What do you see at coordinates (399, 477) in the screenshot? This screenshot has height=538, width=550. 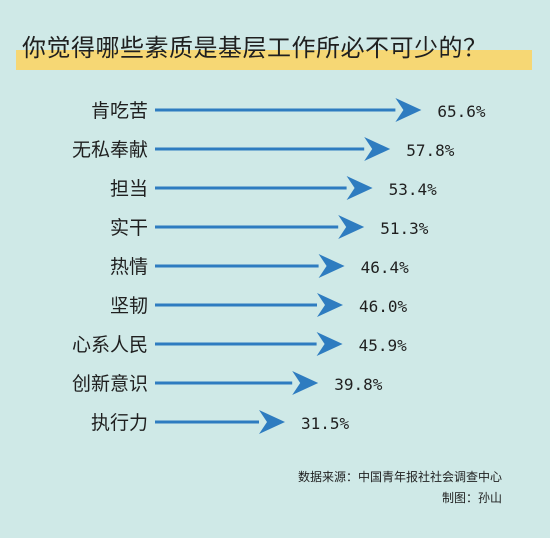 I see `data-source-note: 数据来源：中国青年报社社会调查中心` at bounding box center [399, 477].